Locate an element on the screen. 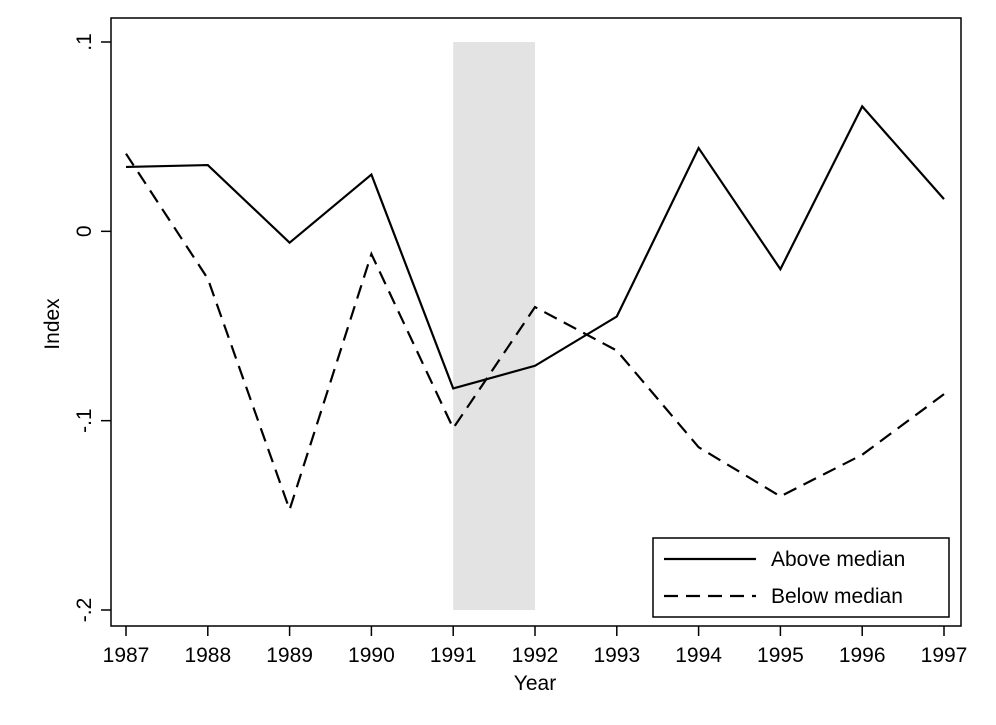  y-axis-title: Index is located at coordinates (52, 324).